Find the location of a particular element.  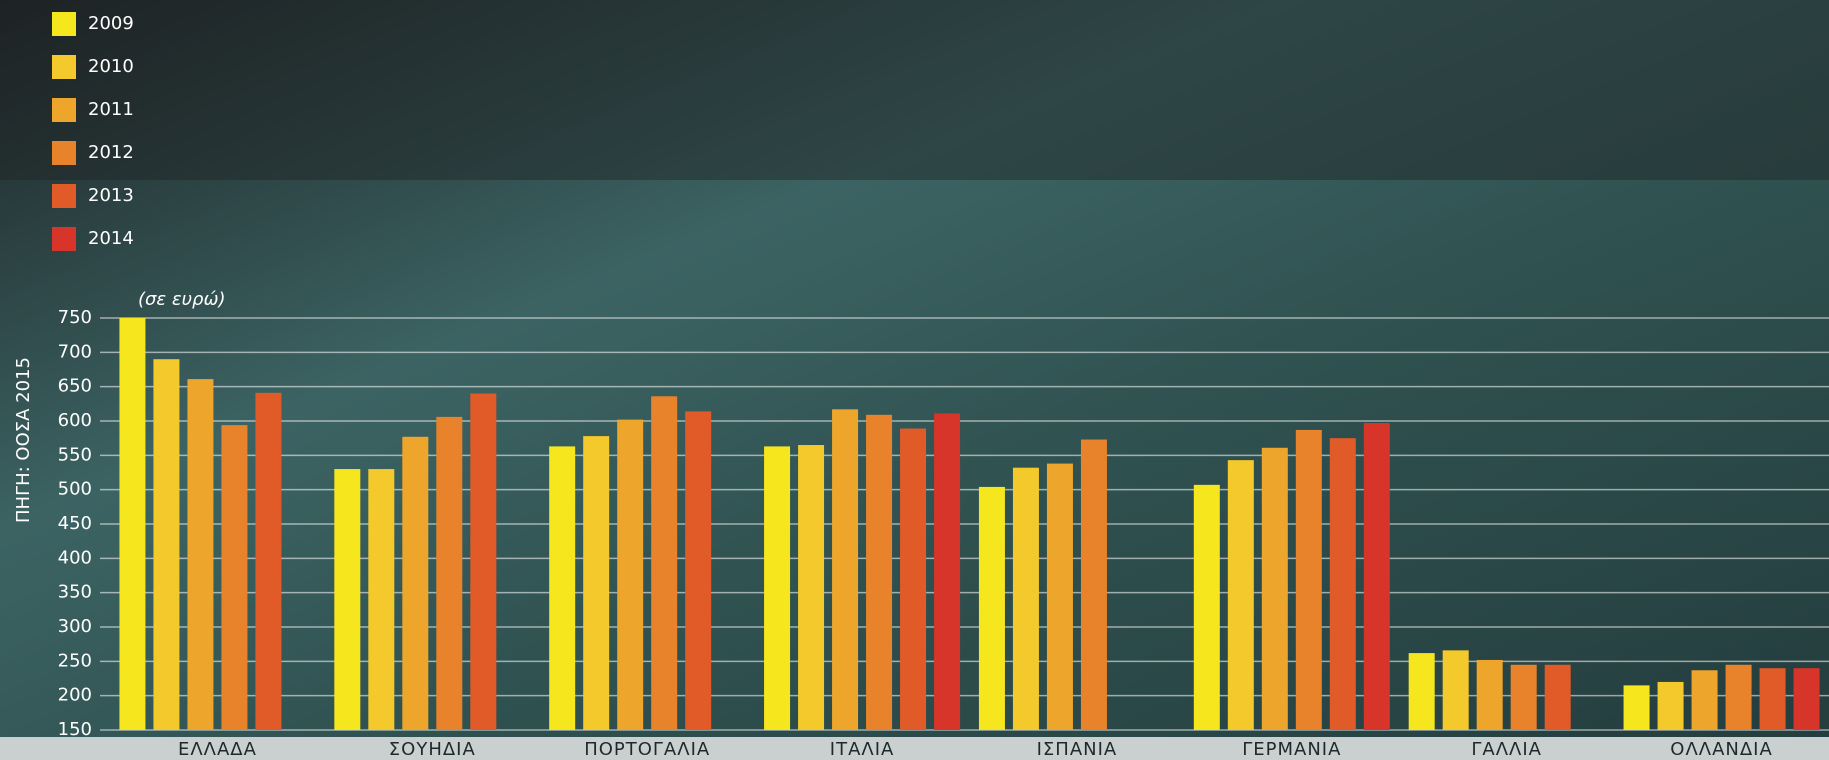

y-tick-label: 750 is located at coordinates (75, 317).